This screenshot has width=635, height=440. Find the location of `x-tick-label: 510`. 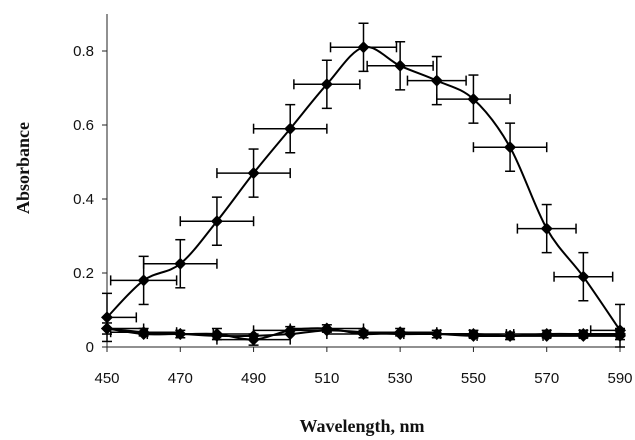

x-tick-label: 510 is located at coordinates (326, 378).